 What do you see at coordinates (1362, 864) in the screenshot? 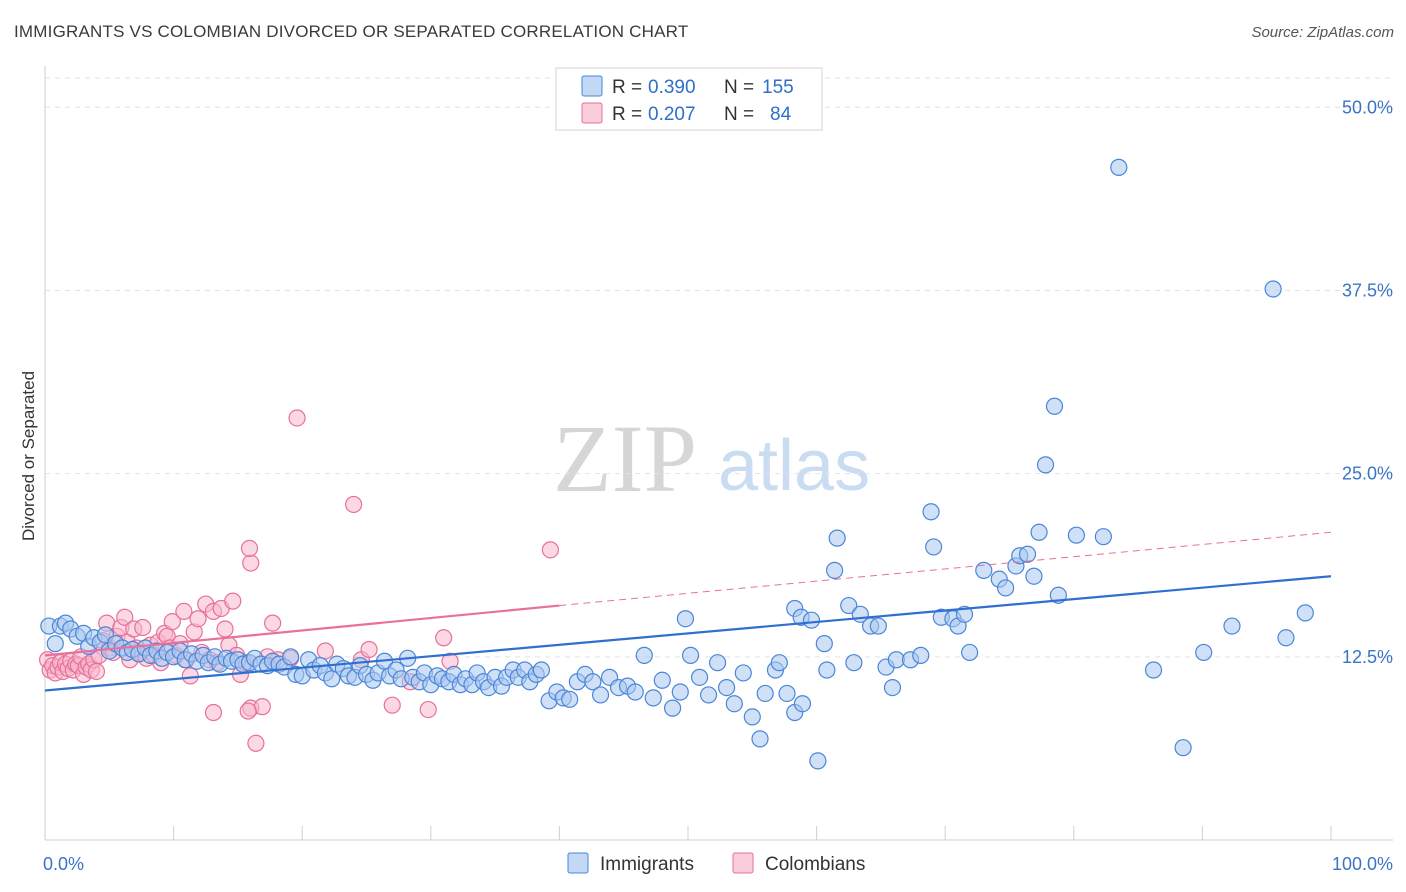
I see `x-tick-label-max: 100.0%` at bounding box center [1362, 864].